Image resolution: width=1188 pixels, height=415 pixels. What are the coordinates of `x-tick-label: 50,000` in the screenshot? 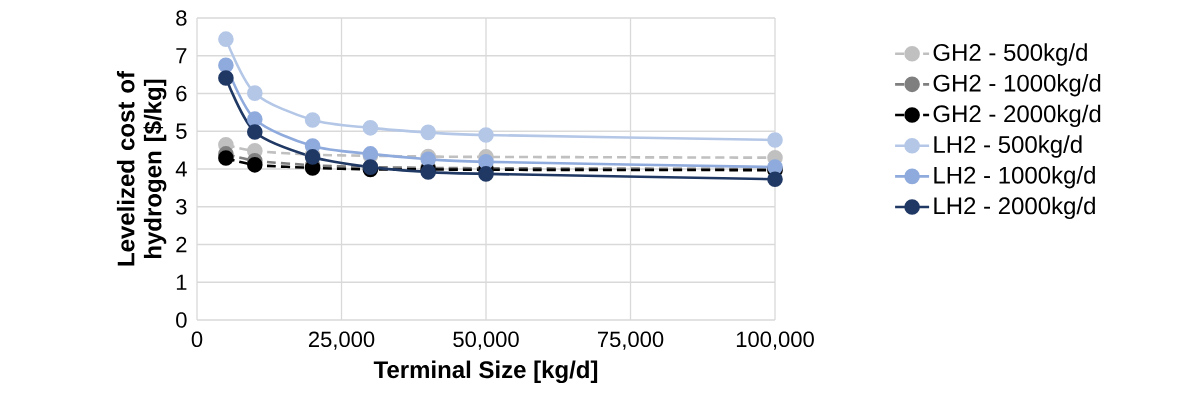 It's located at (486, 340).